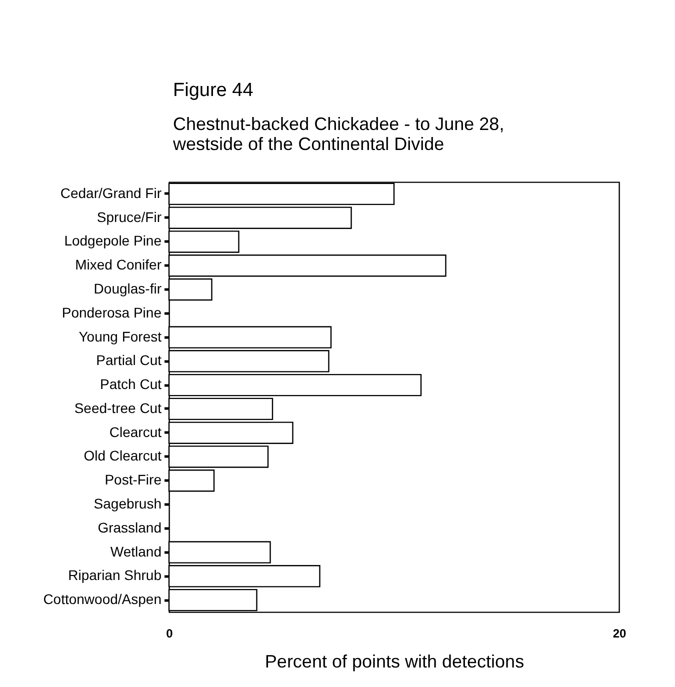 Image resolution: width=675 pixels, height=687 pixels. I want to click on y-tick-label: Old Clearcut, so click(123, 456).